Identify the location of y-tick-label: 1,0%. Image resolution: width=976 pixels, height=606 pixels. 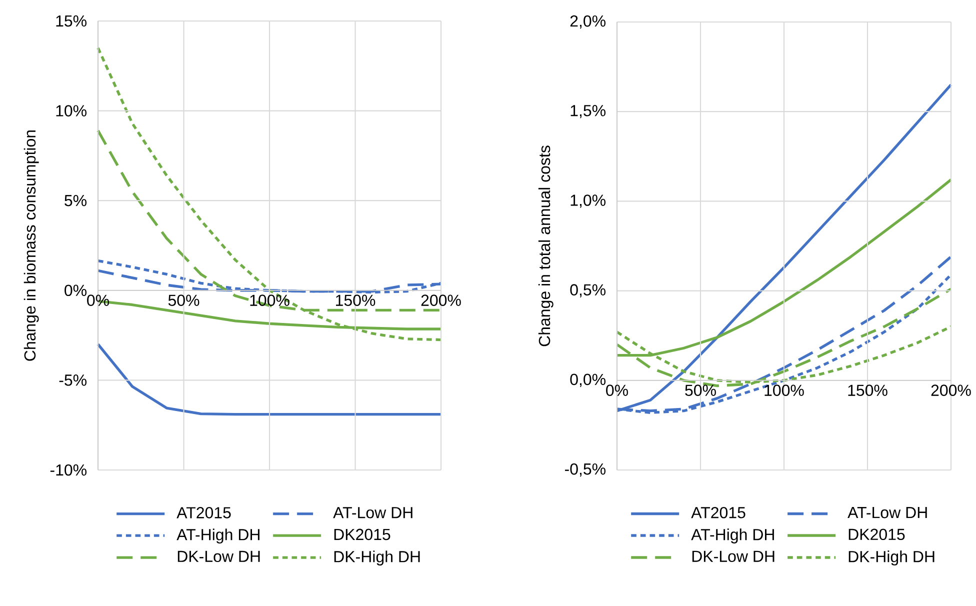
(588, 201).